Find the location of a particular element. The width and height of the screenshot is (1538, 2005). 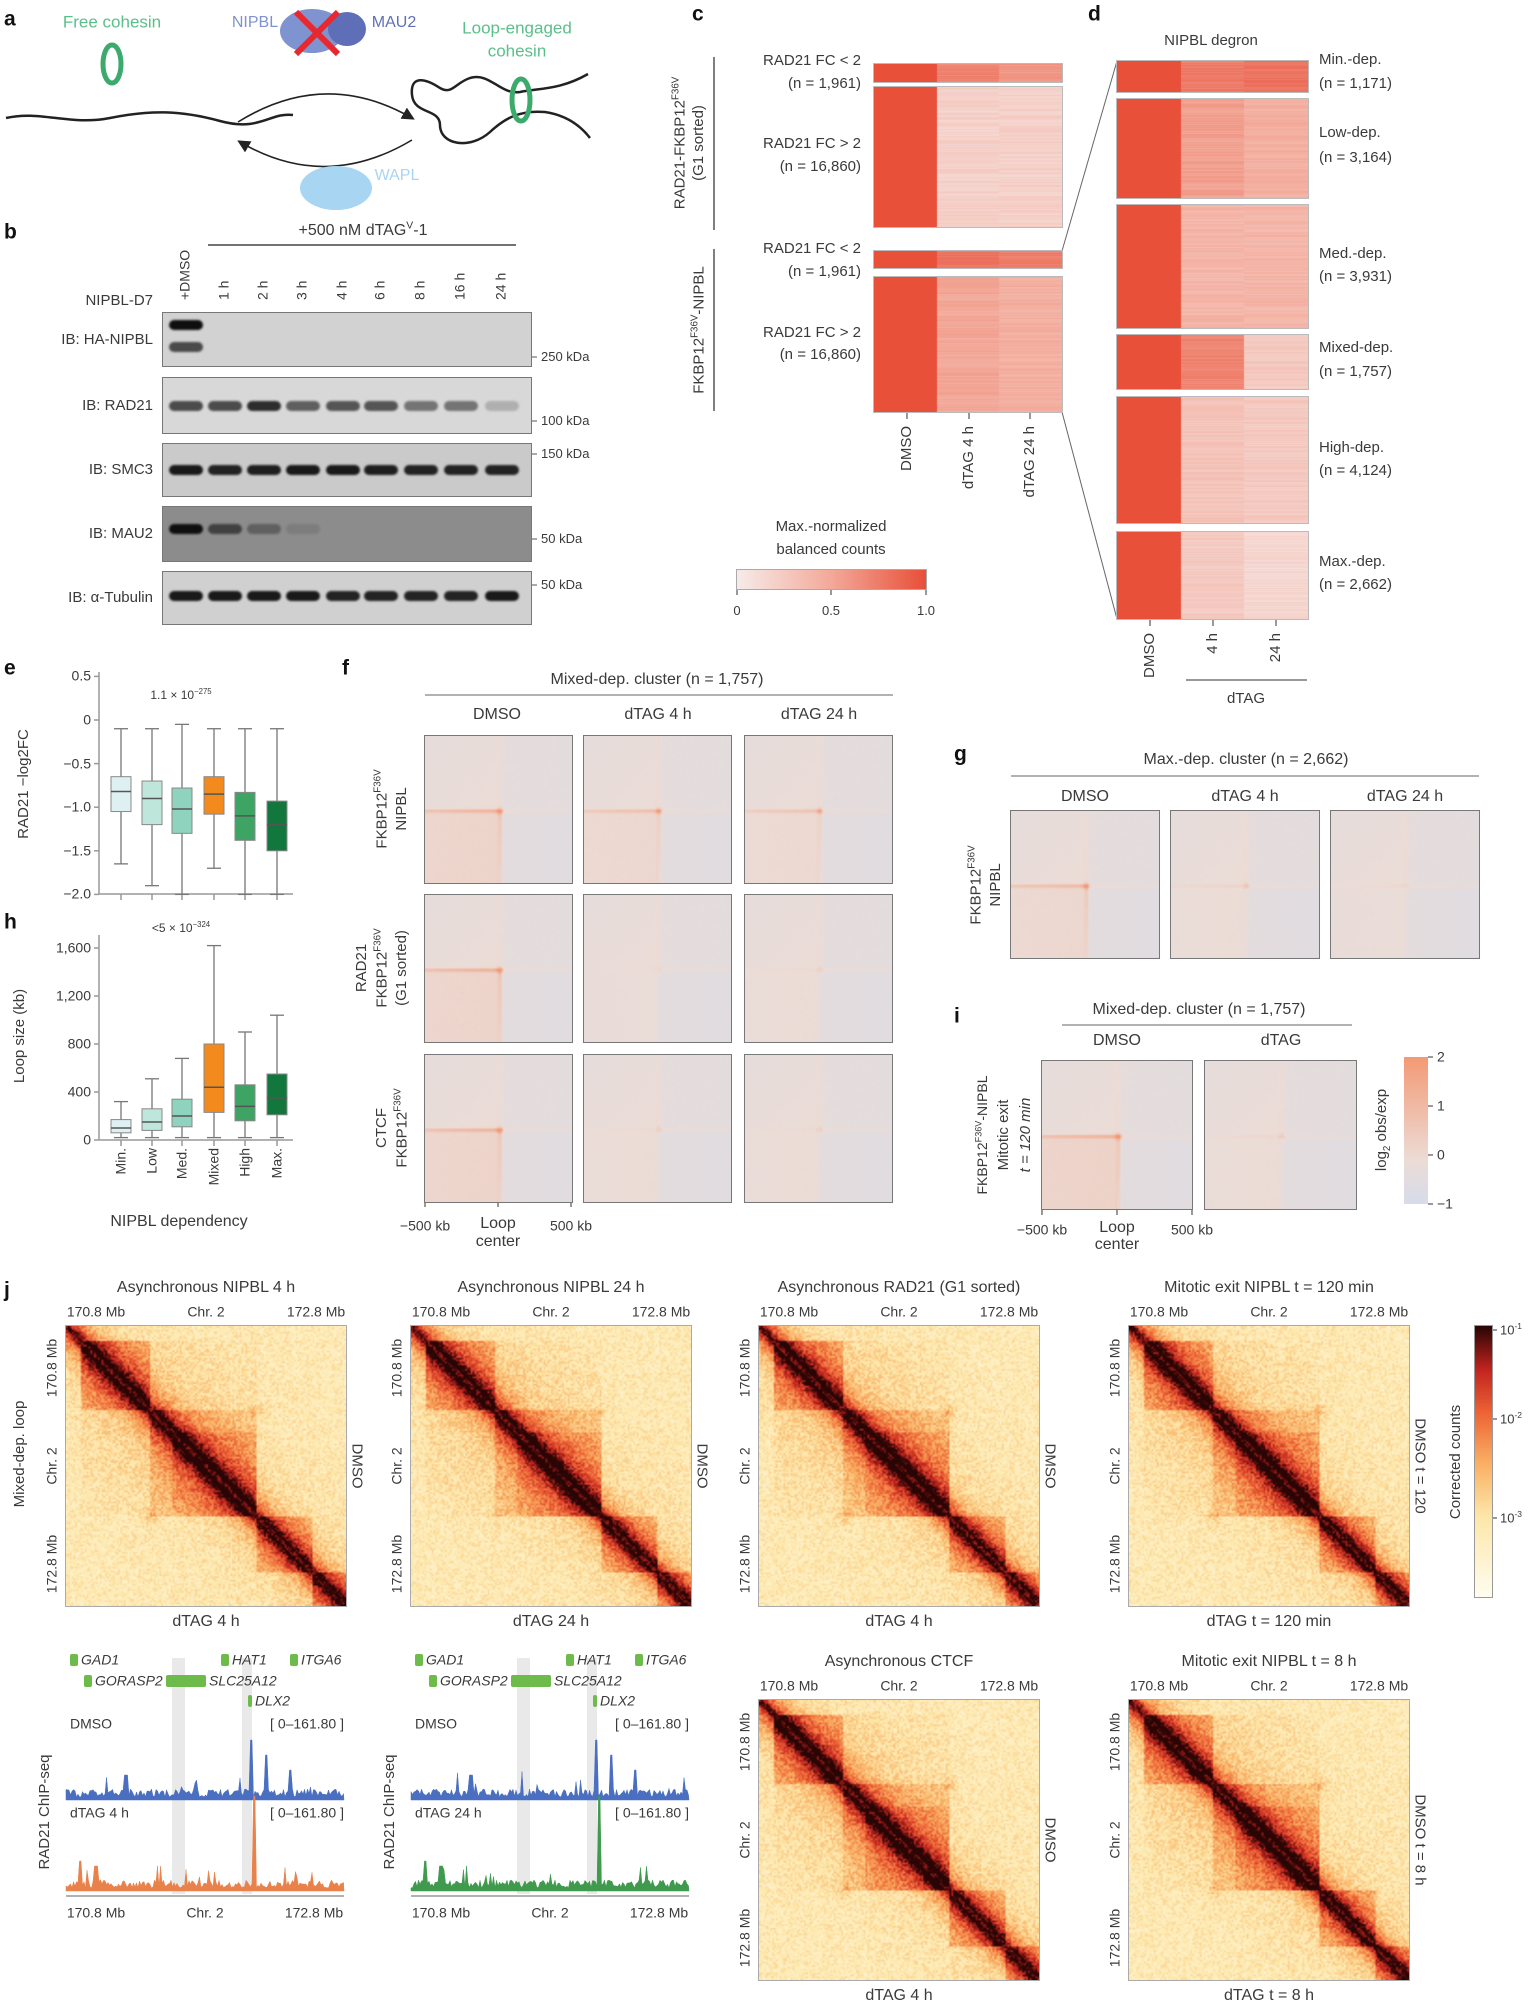

row-label: Mitotic exit is located at coordinates (1003, 1135).